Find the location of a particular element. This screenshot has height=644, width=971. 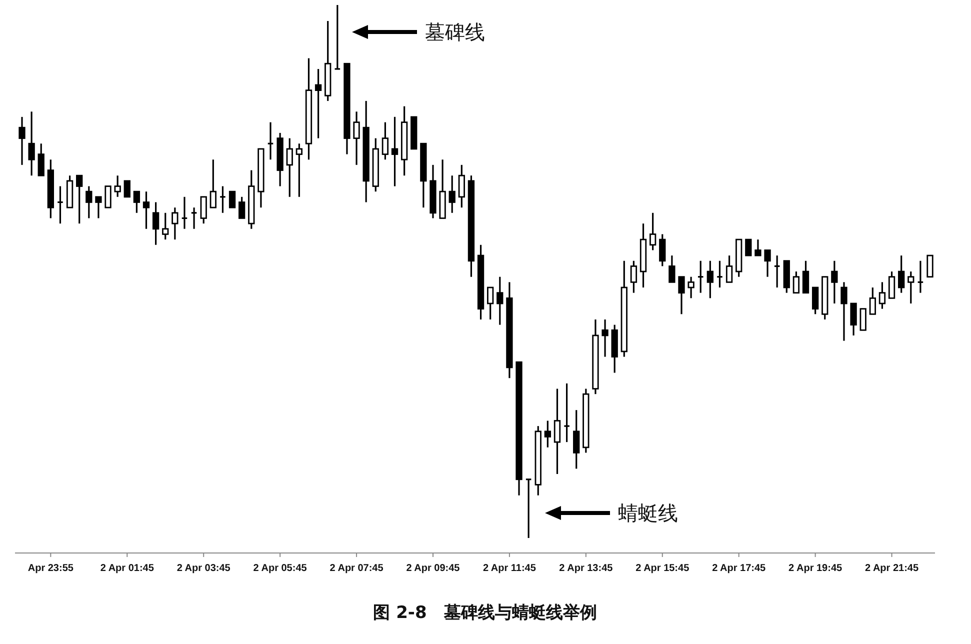

x-tick-label: 2 Apr 01:45 is located at coordinates (127, 568).